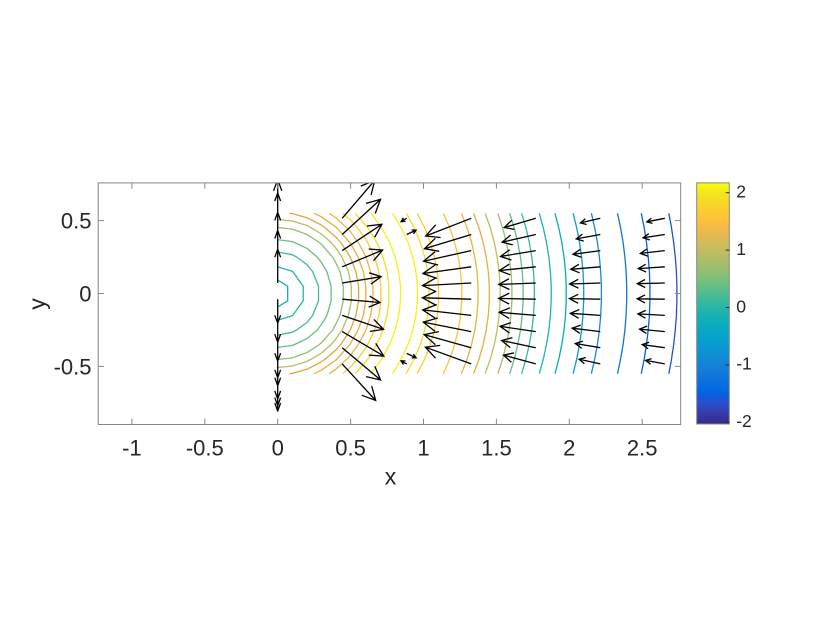 Image resolution: width=840 pixels, height=630 pixels. What do you see at coordinates (496, 447) in the screenshot?
I see `svg-text: 1.5` at bounding box center [496, 447].